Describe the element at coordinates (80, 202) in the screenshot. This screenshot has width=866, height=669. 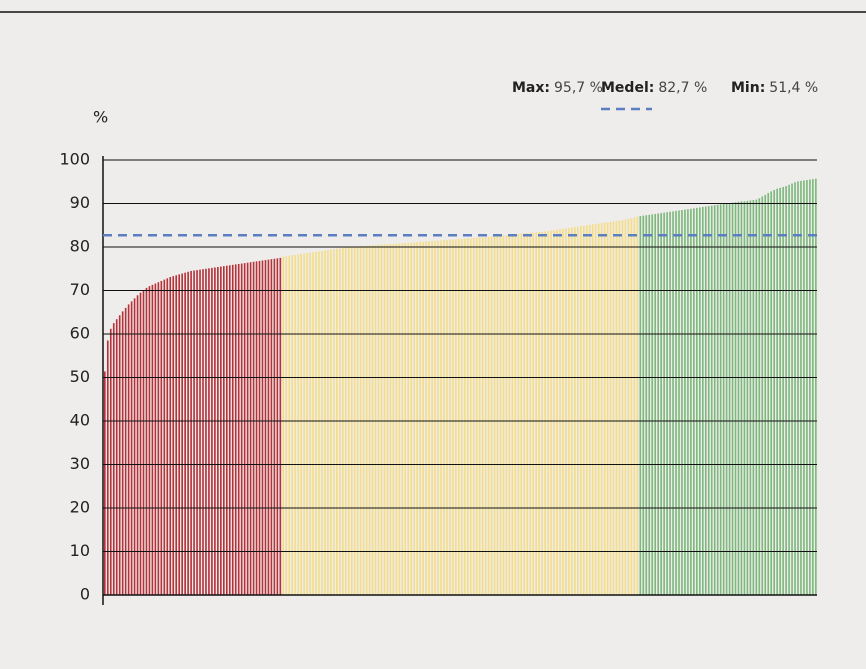
I see `y-tick-label: 90` at that location.